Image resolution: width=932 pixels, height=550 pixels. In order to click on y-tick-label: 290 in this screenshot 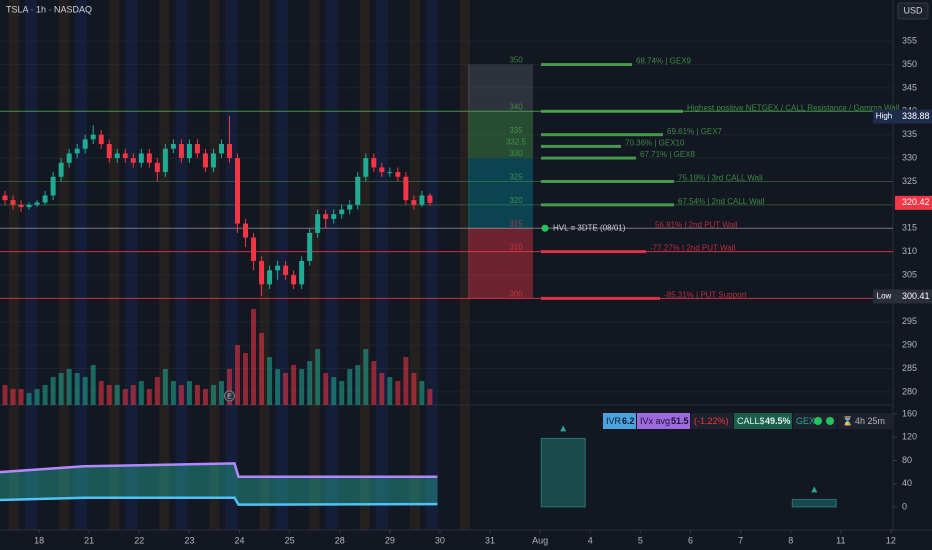, I will do `click(909, 345)`.